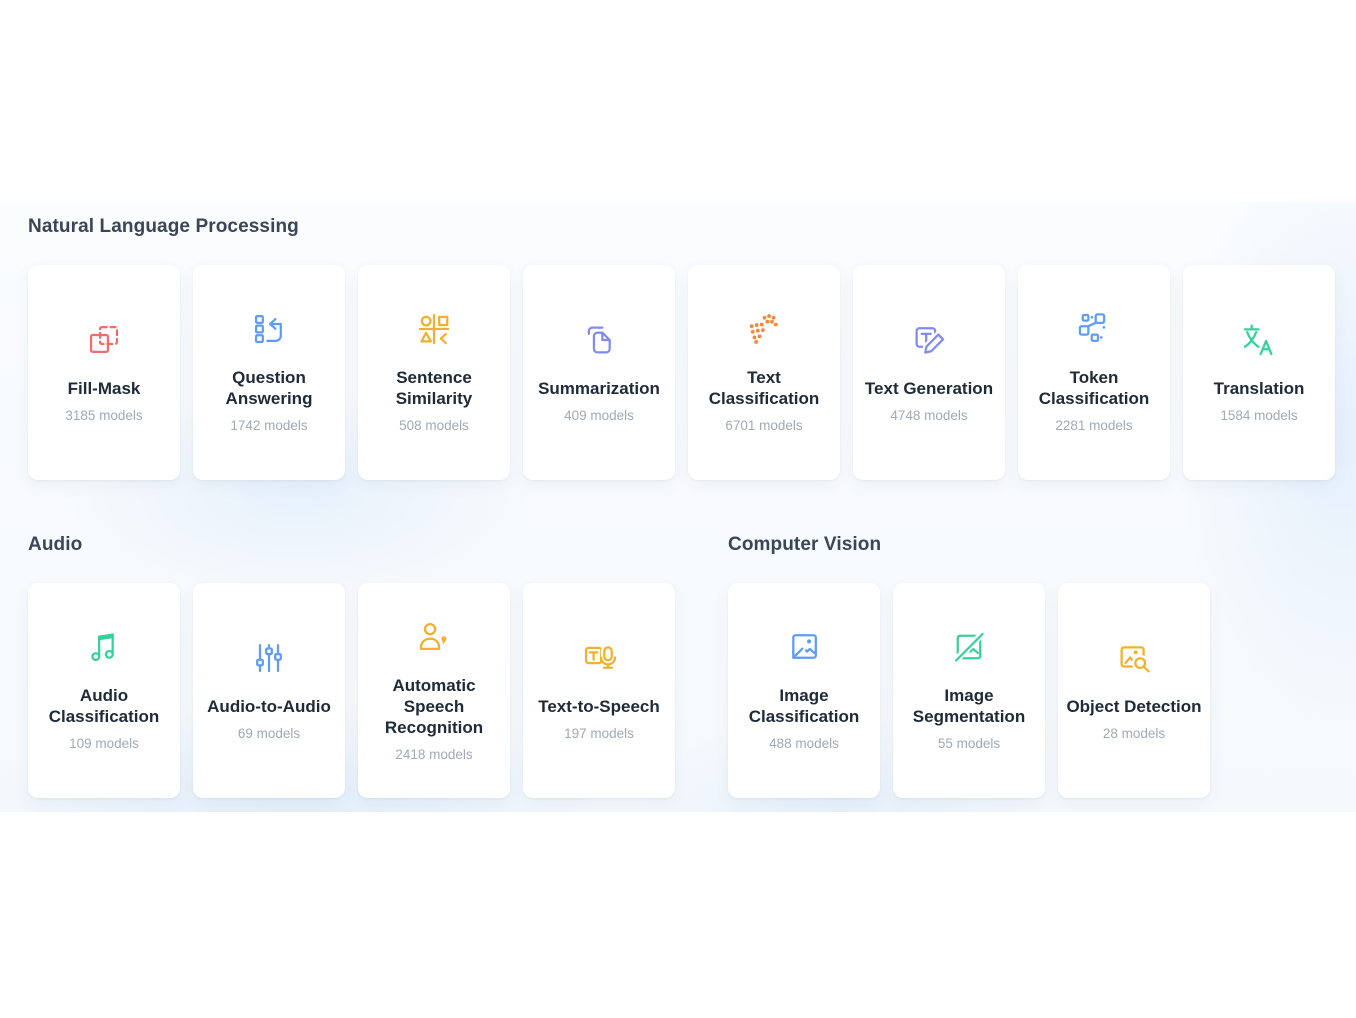 This screenshot has height=1018, width=1356. I want to click on audio-classification-icon, so click(104, 647).